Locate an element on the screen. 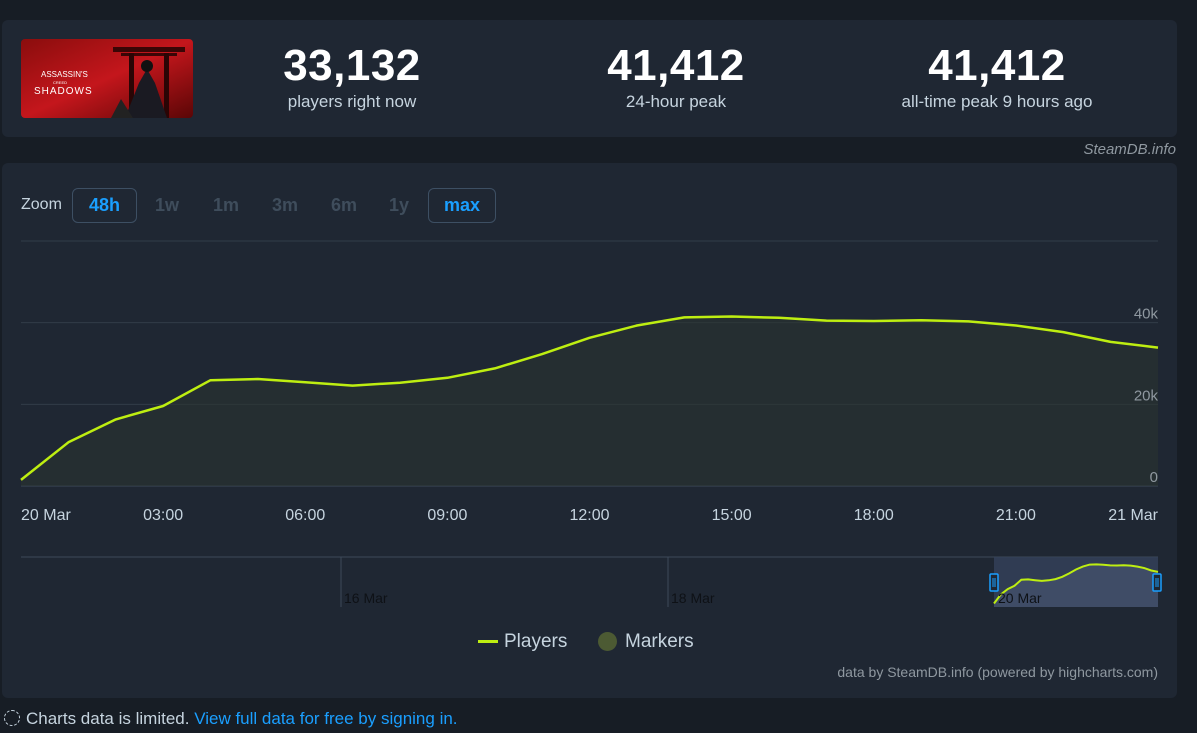 The height and width of the screenshot is (733, 1197). x-tick-label: 12:00 is located at coordinates (589, 515).